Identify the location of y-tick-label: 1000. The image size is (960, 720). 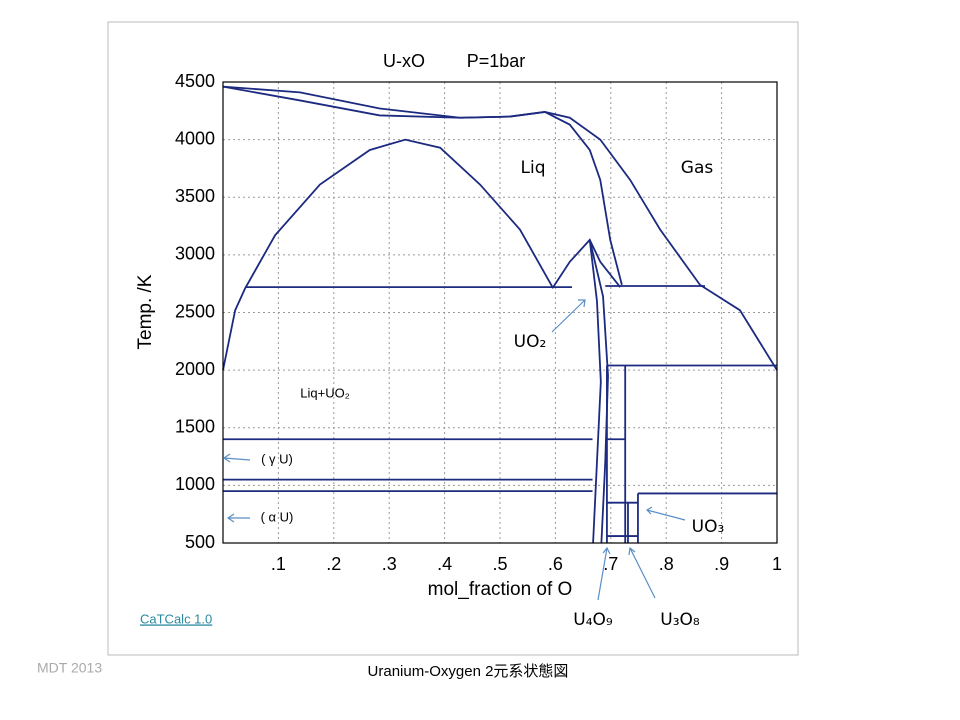
(195, 484).